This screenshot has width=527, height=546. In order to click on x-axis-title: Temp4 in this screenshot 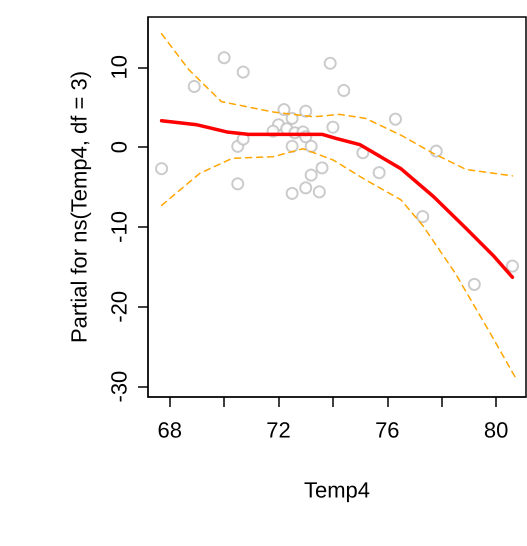, I will do `click(337, 490)`.